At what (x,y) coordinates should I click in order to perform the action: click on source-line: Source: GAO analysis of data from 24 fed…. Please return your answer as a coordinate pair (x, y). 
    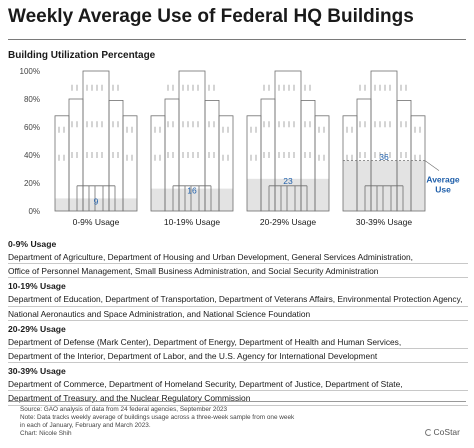
    Looking at the image, I should click on (124, 409).